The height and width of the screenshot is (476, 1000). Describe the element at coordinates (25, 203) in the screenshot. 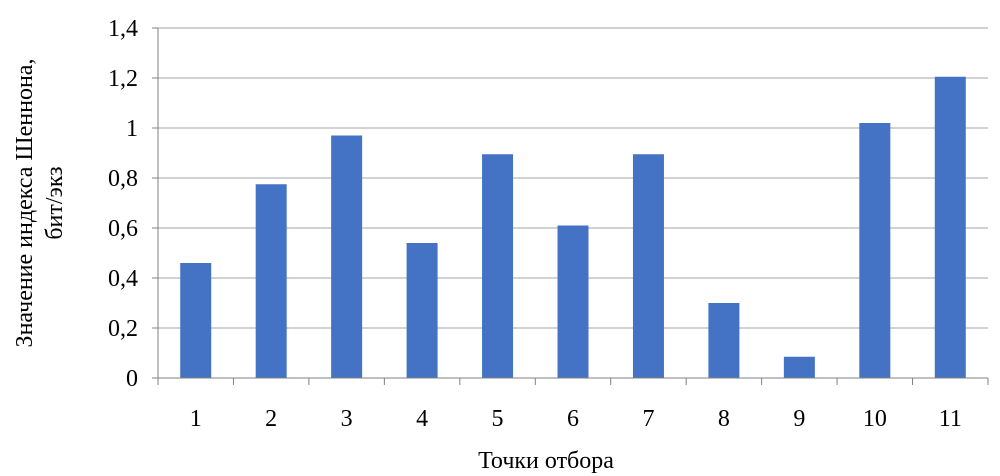

I see `y-axis-title-line1: Значение индекса Шеннона,` at that location.